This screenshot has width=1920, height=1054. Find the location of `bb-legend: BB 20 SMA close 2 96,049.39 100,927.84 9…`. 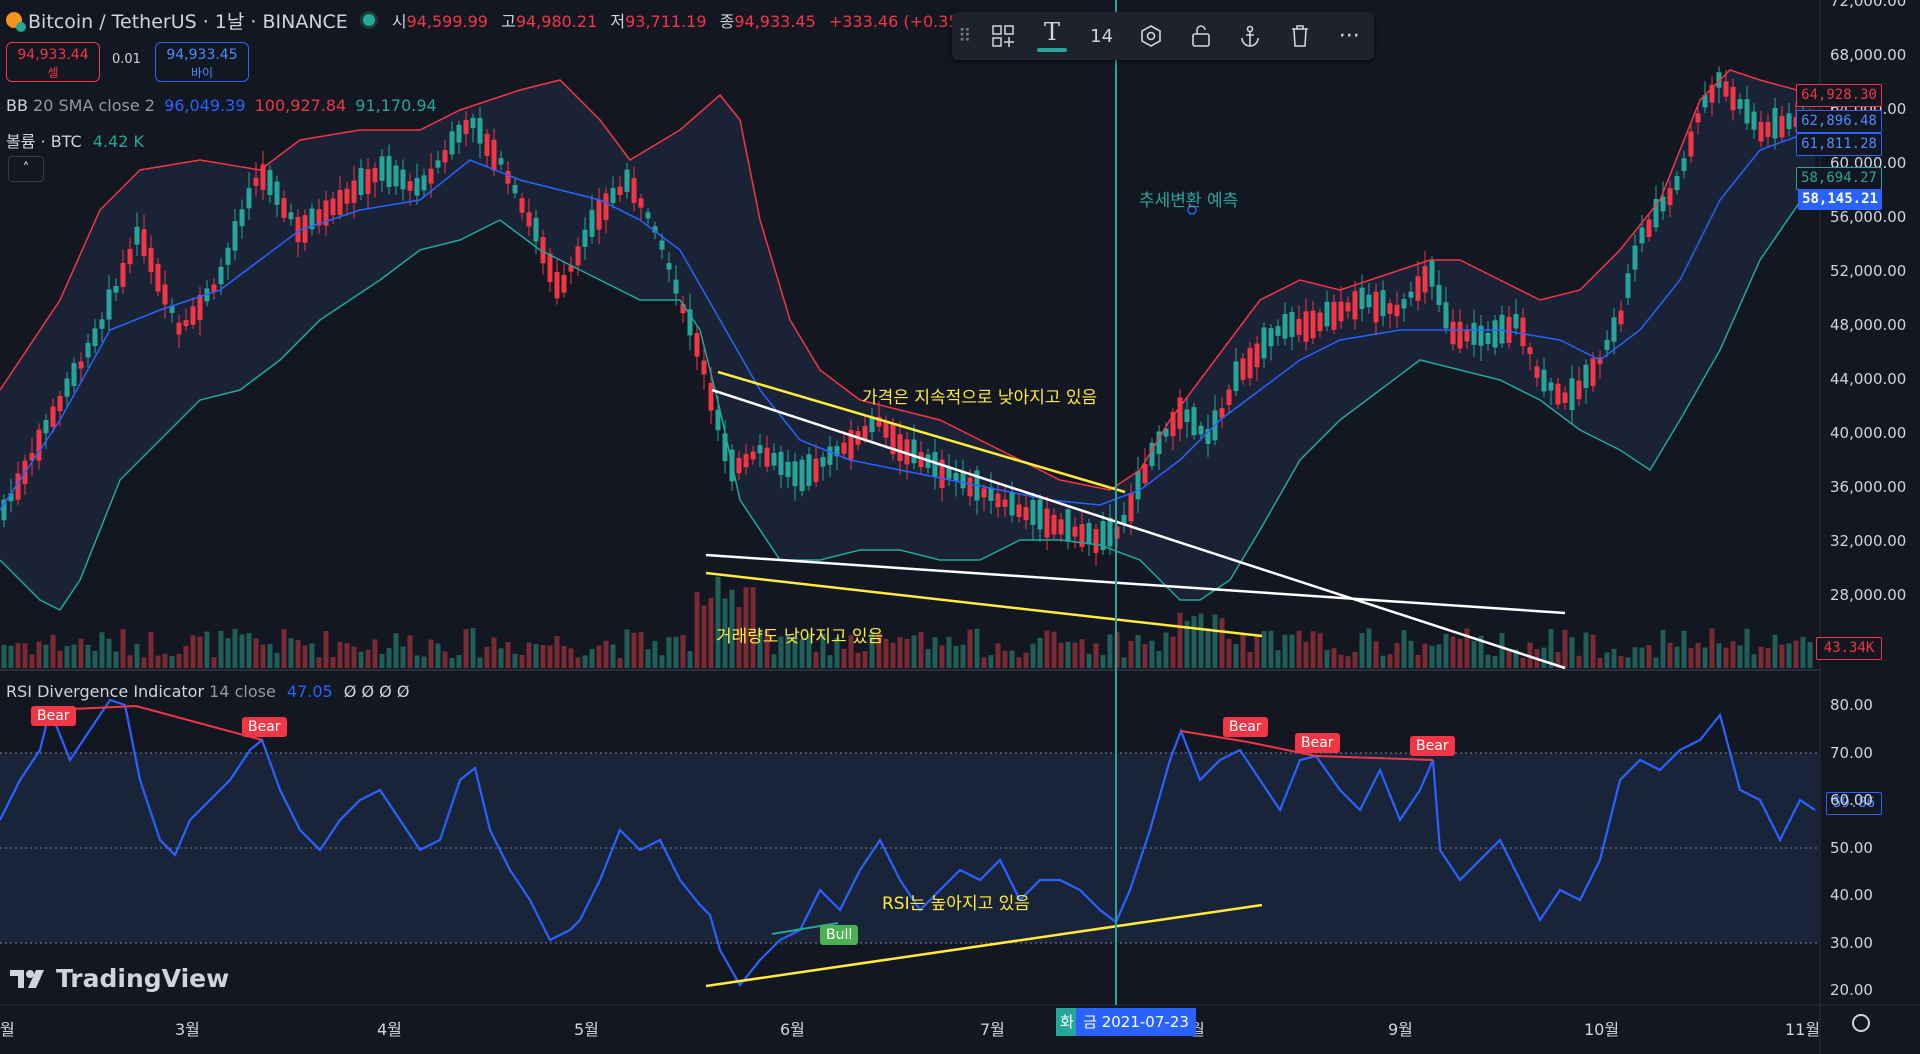

bb-legend: BB 20 SMA close 2 96,049.39 100,927.84 9… is located at coordinates (221, 105).